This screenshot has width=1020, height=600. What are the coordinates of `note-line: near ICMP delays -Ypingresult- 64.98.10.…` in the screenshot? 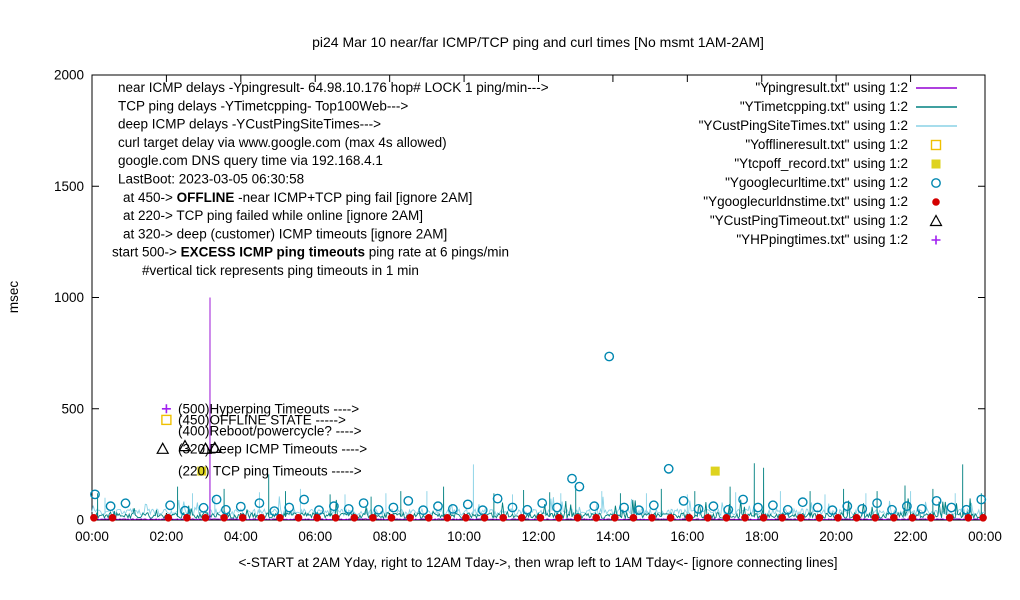 It's located at (333, 87).